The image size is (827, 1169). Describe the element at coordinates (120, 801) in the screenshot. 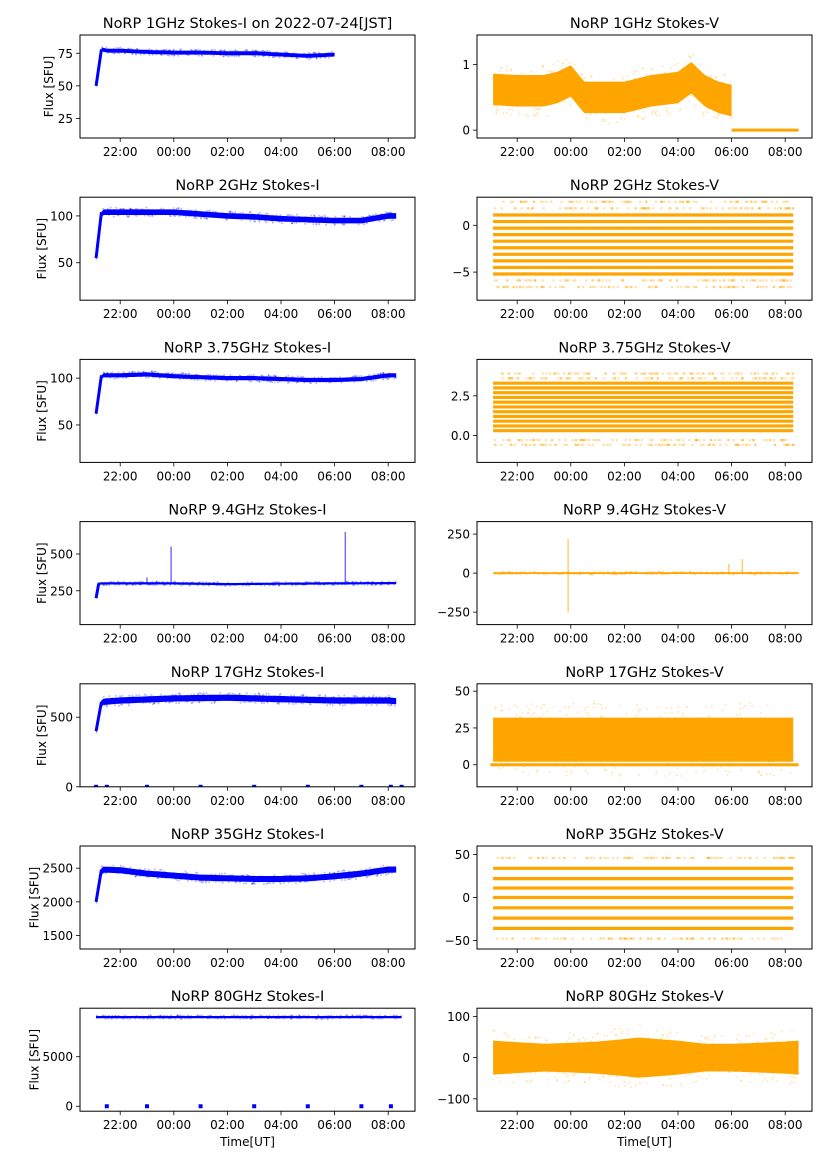

I see `x-tick-label: 22:00` at that location.